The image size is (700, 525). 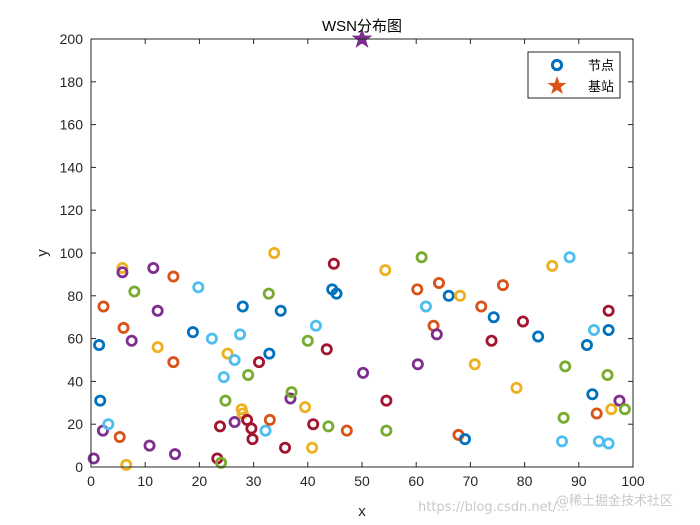 What do you see at coordinates (362, 511) in the screenshot?
I see `x-axis-label: x` at bounding box center [362, 511].